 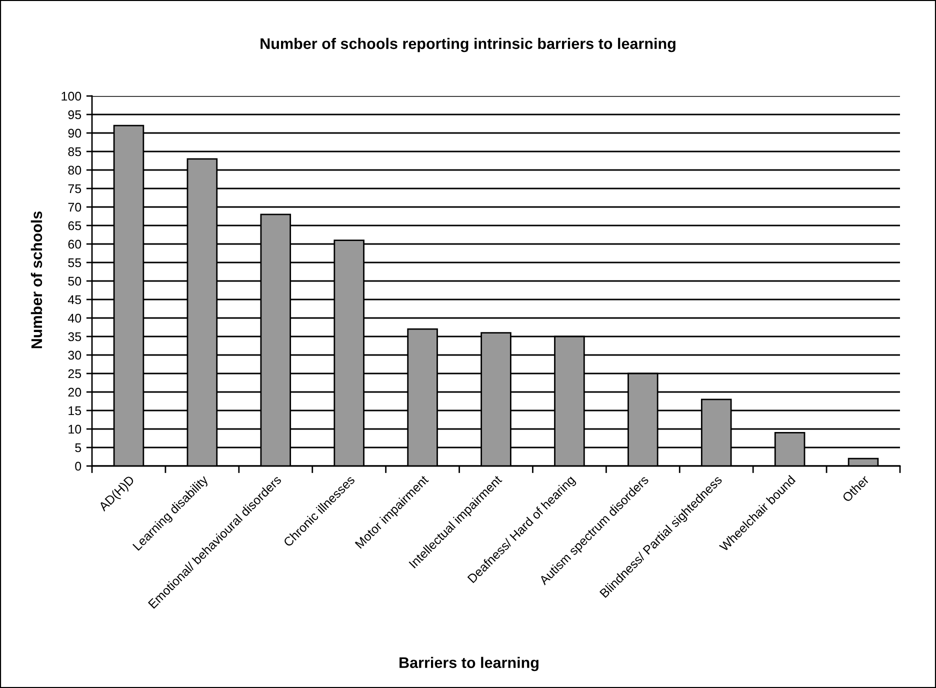 What do you see at coordinates (75, 337) in the screenshot?
I see `y-tick-label: 35` at bounding box center [75, 337].